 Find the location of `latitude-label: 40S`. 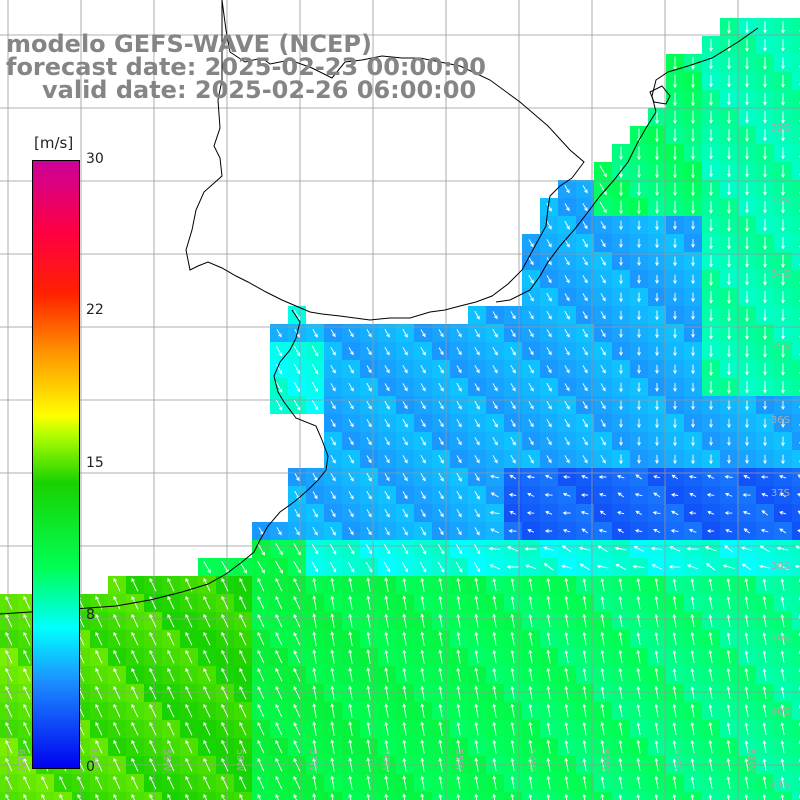

latitude-label: 40S is located at coordinates (780, 712).